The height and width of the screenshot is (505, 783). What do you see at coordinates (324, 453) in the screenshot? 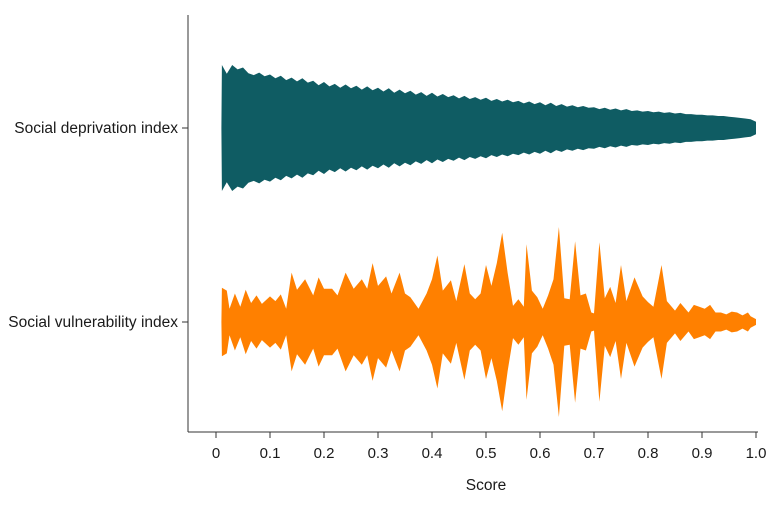
I see `x-tick-label: 0.2` at bounding box center [324, 453].